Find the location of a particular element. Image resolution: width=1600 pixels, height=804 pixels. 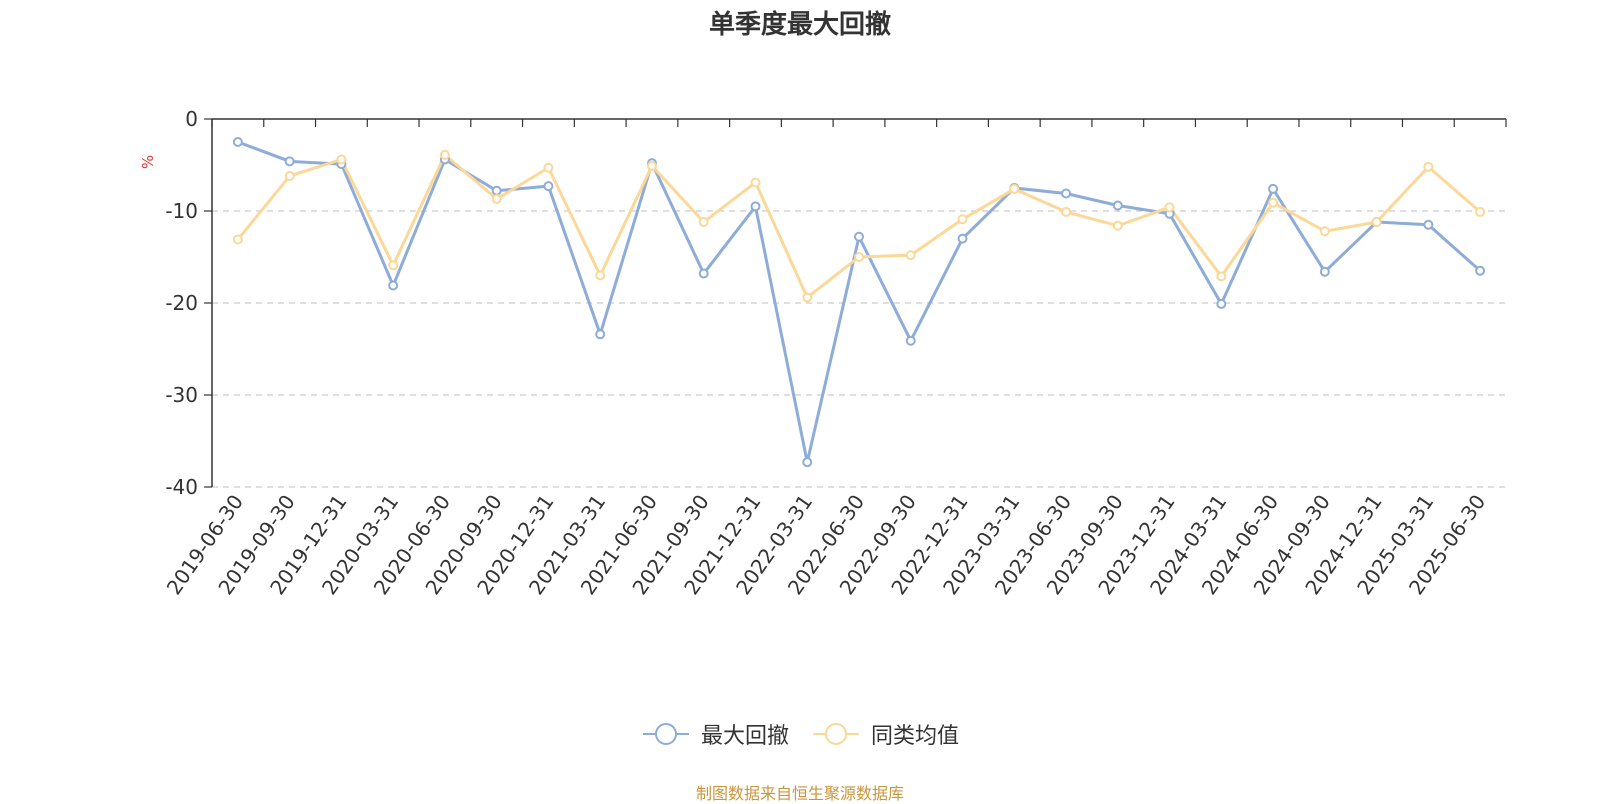

legend-marker-peer-average is located at coordinates (836, 734).